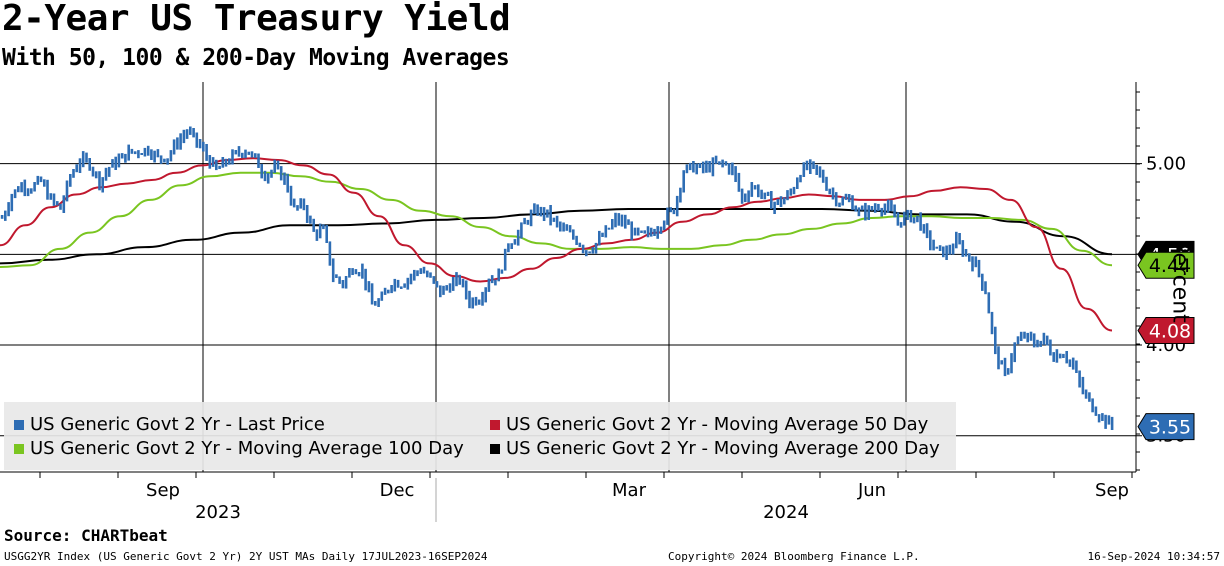 The image size is (1224, 566). I want to click on source-note: Source: CHARTbeat, so click(86, 535).